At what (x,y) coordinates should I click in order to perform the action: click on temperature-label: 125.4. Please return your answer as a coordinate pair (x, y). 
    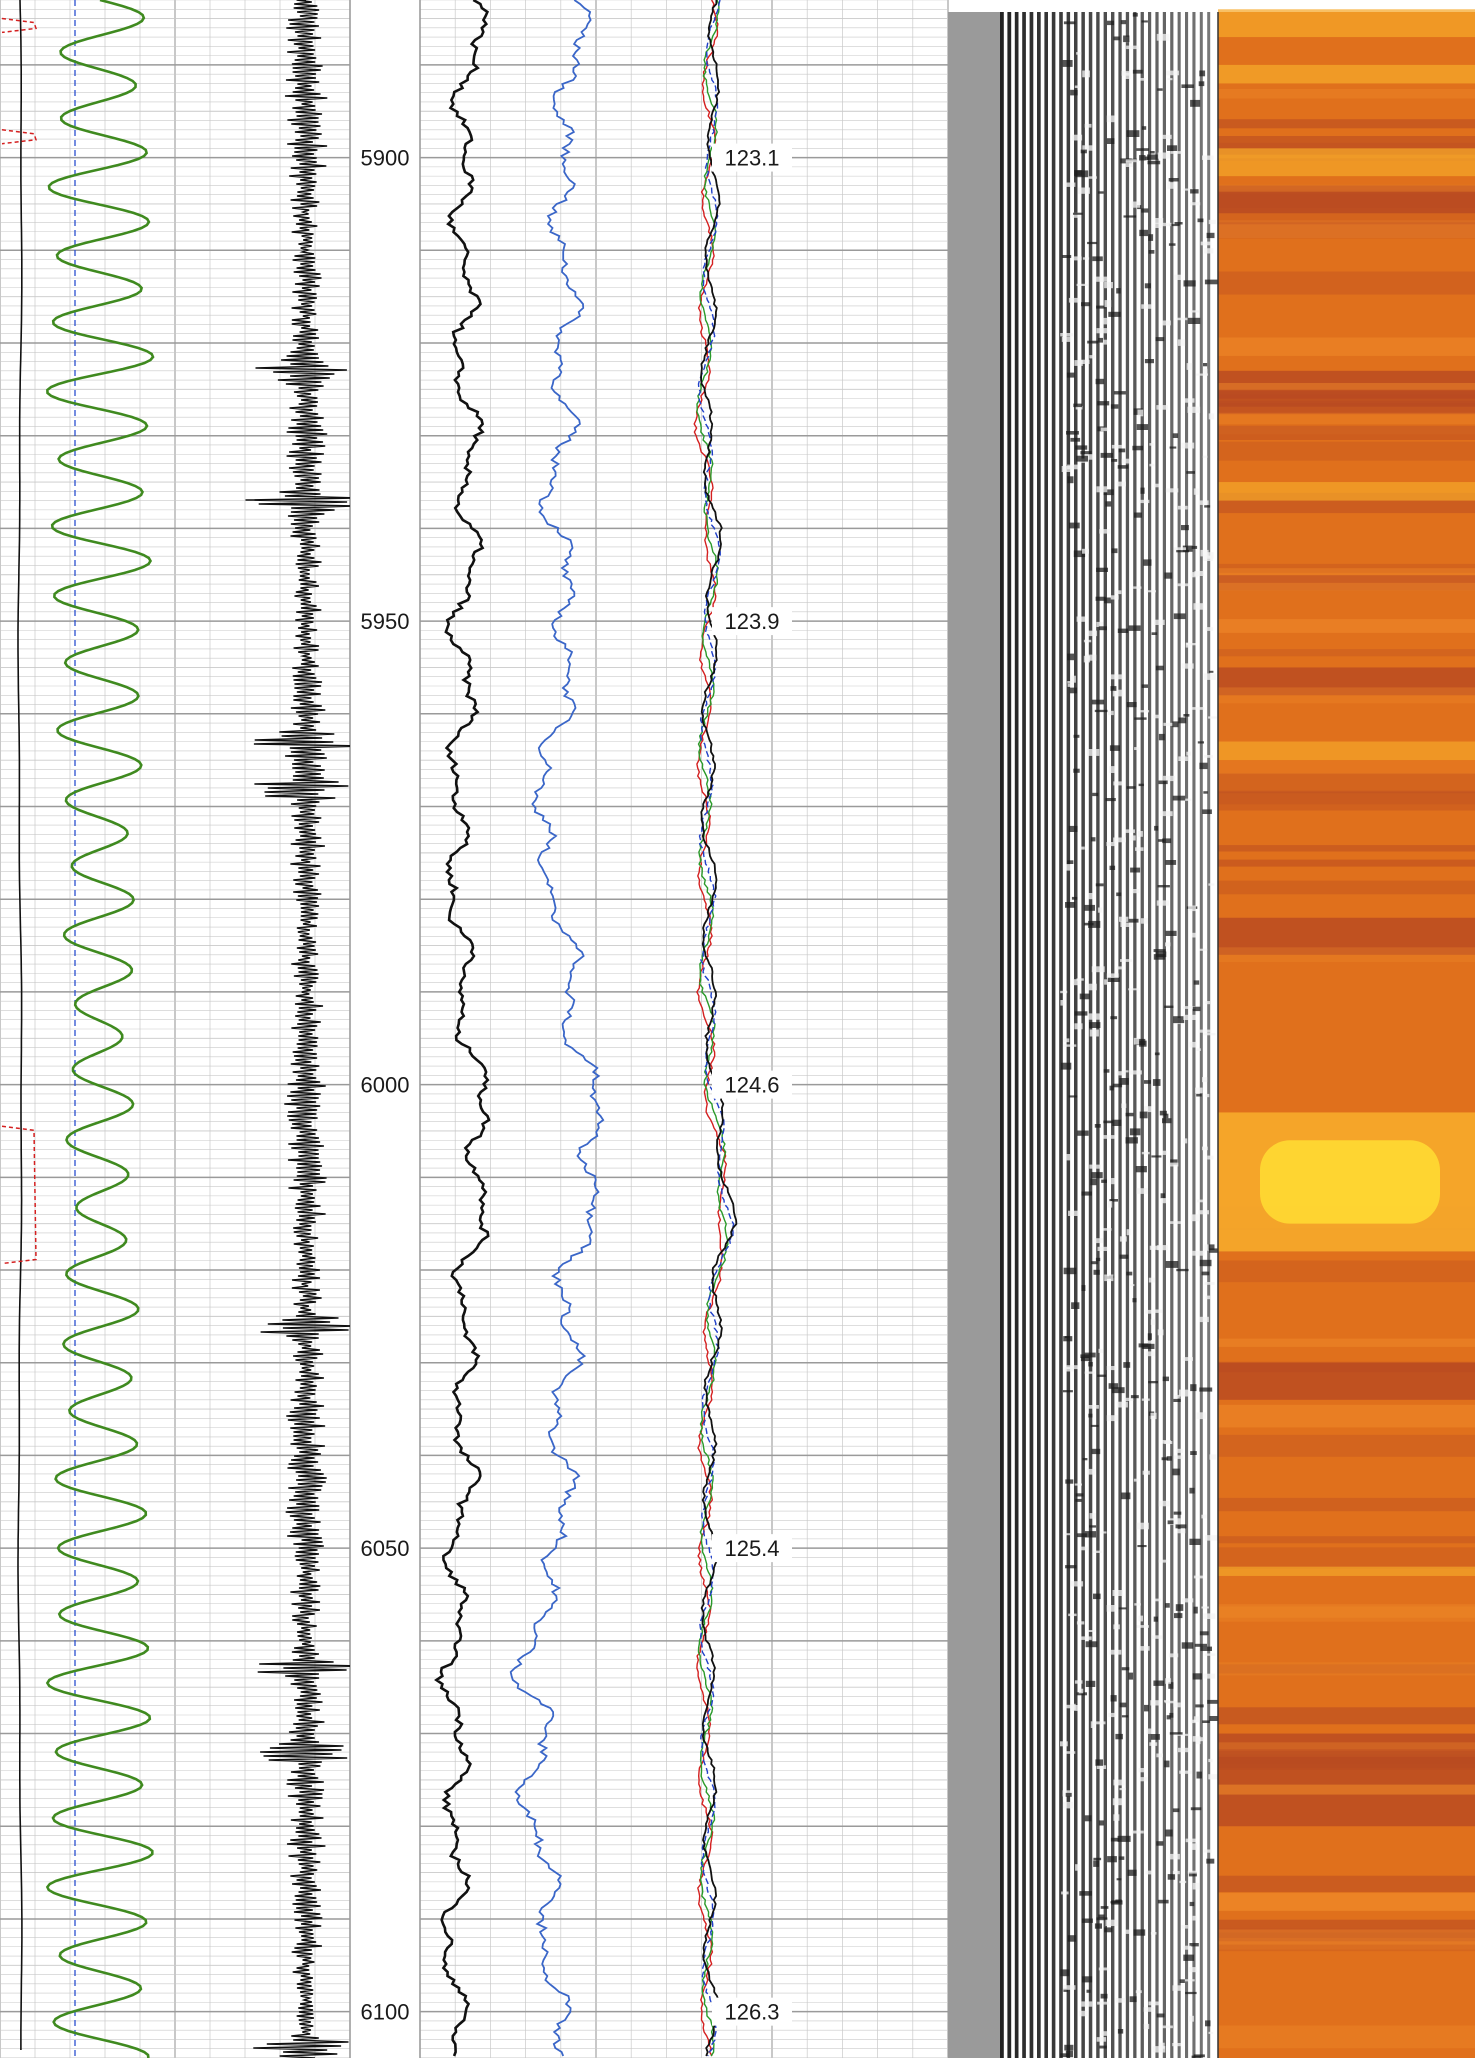
    Looking at the image, I should click on (751, 1548).